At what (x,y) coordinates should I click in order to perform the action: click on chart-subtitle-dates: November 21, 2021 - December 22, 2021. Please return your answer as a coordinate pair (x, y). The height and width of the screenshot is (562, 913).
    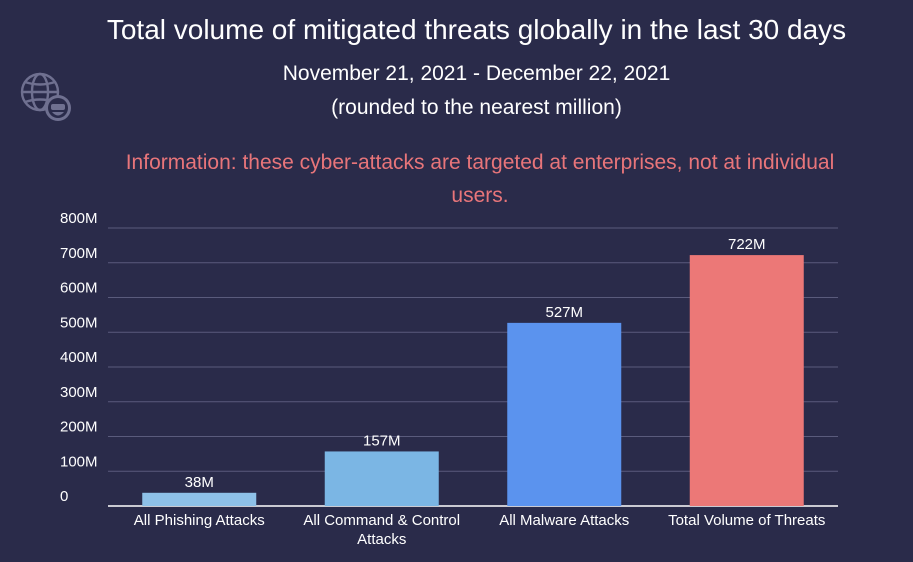
    Looking at the image, I should click on (476, 73).